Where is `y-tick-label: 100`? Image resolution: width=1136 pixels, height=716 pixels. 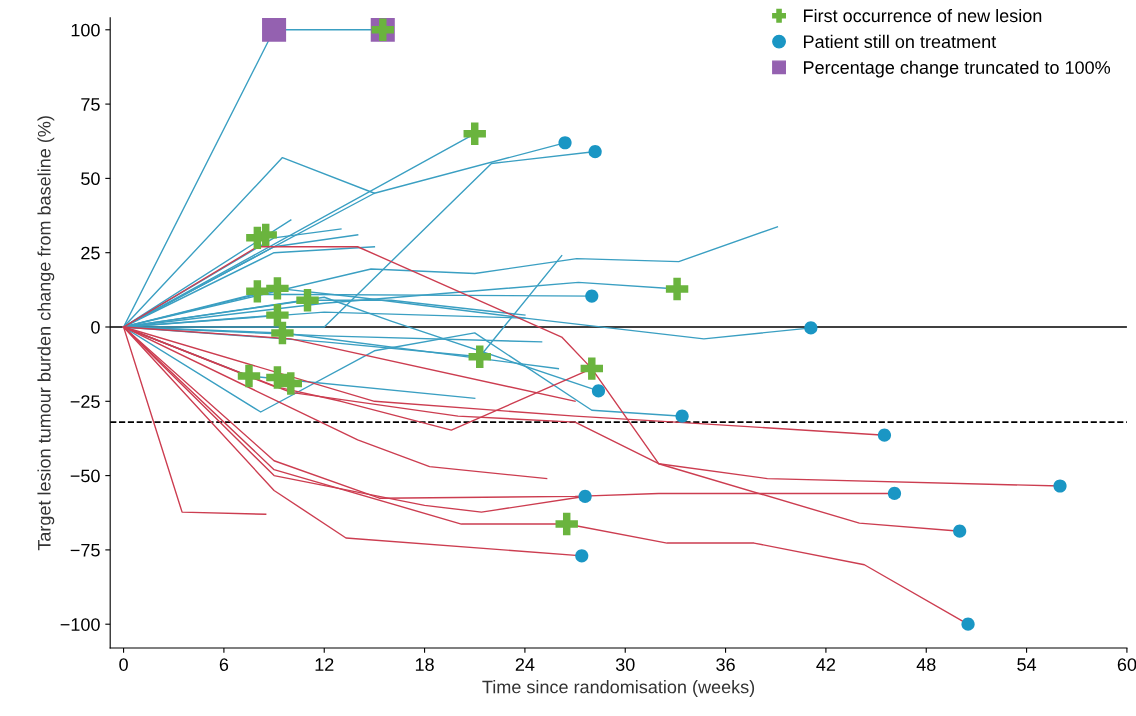 y-tick-label: 100 is located at coordinates (85, 30).